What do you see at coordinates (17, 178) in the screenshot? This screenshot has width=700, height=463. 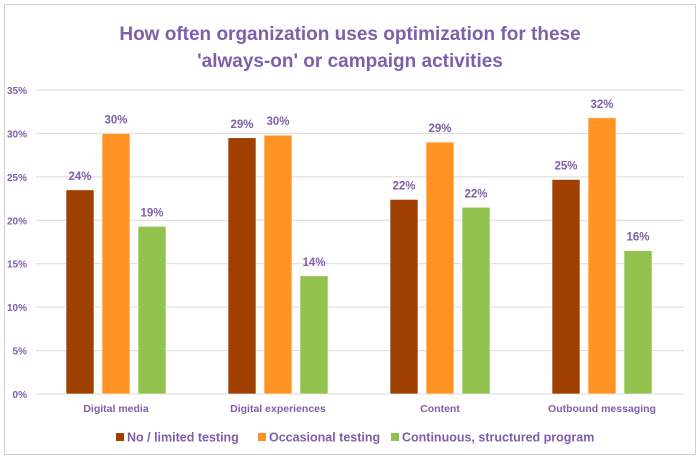 I see `y-tick-label: 25%` at bounding box center [17, 178].